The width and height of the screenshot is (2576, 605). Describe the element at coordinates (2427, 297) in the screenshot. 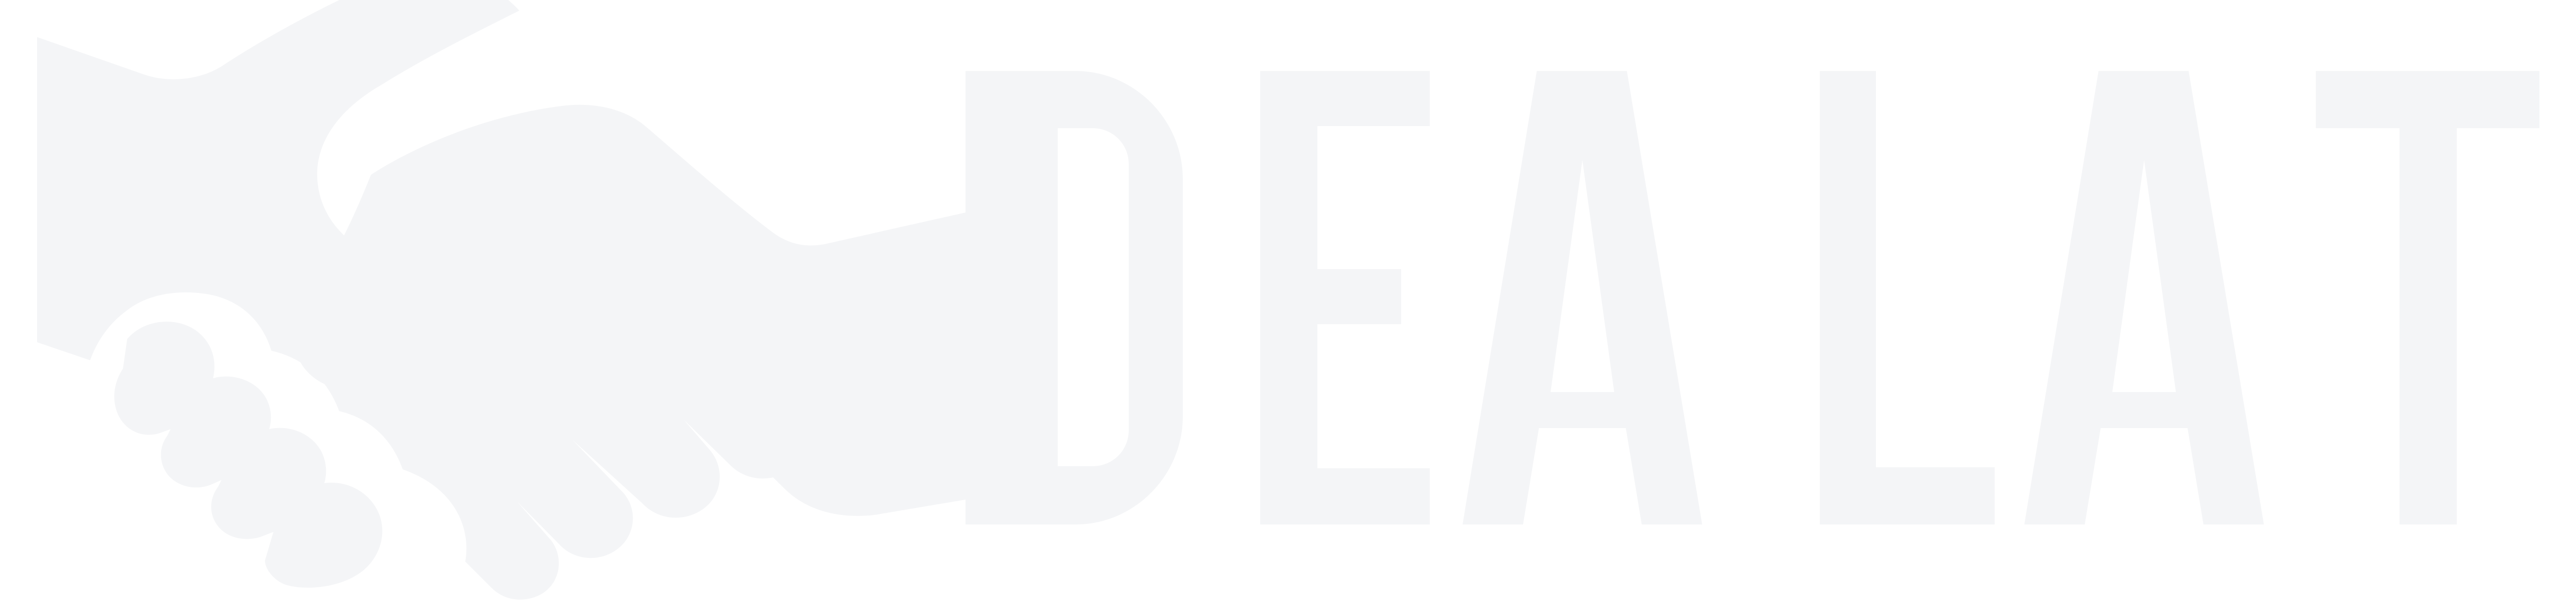

I see `letter-t-shape` at that location.